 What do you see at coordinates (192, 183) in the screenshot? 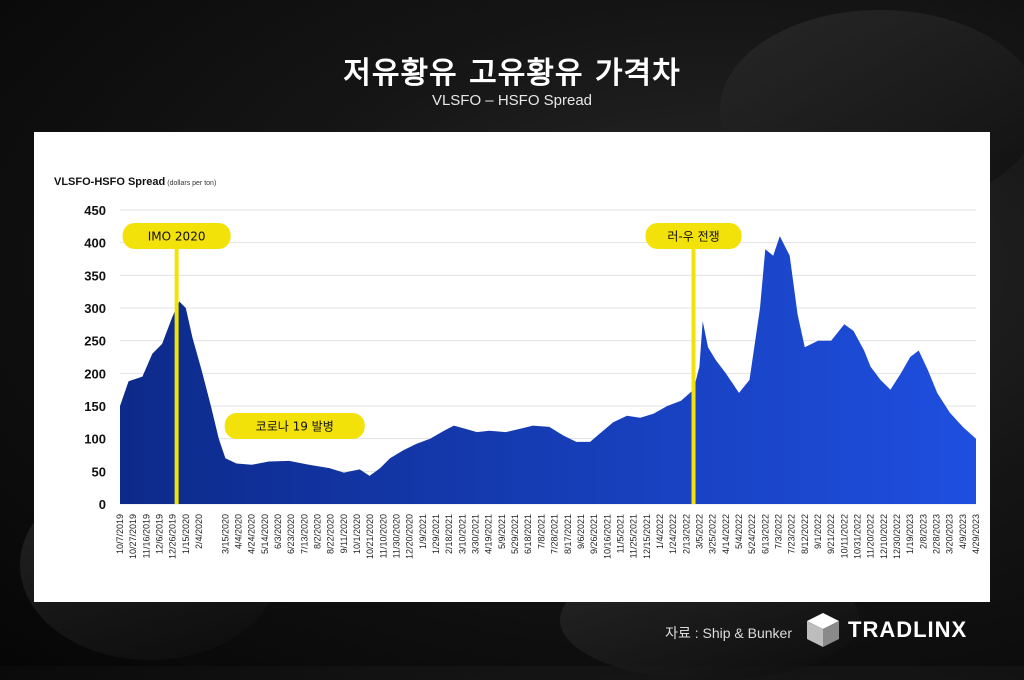
I see `chart-unit: (dollars per ton)` at bounding box center [192, 183].